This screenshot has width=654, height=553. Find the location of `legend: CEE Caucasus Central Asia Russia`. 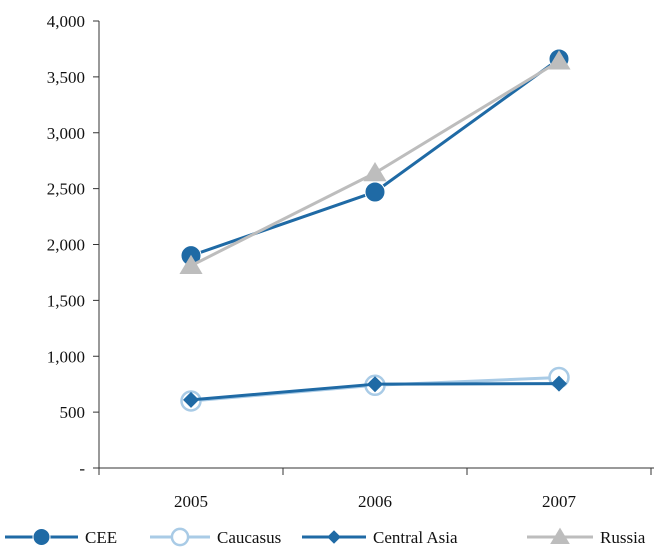

legend: CEE Caucasus Central Asia Russia is located at coordinates (325, 537).